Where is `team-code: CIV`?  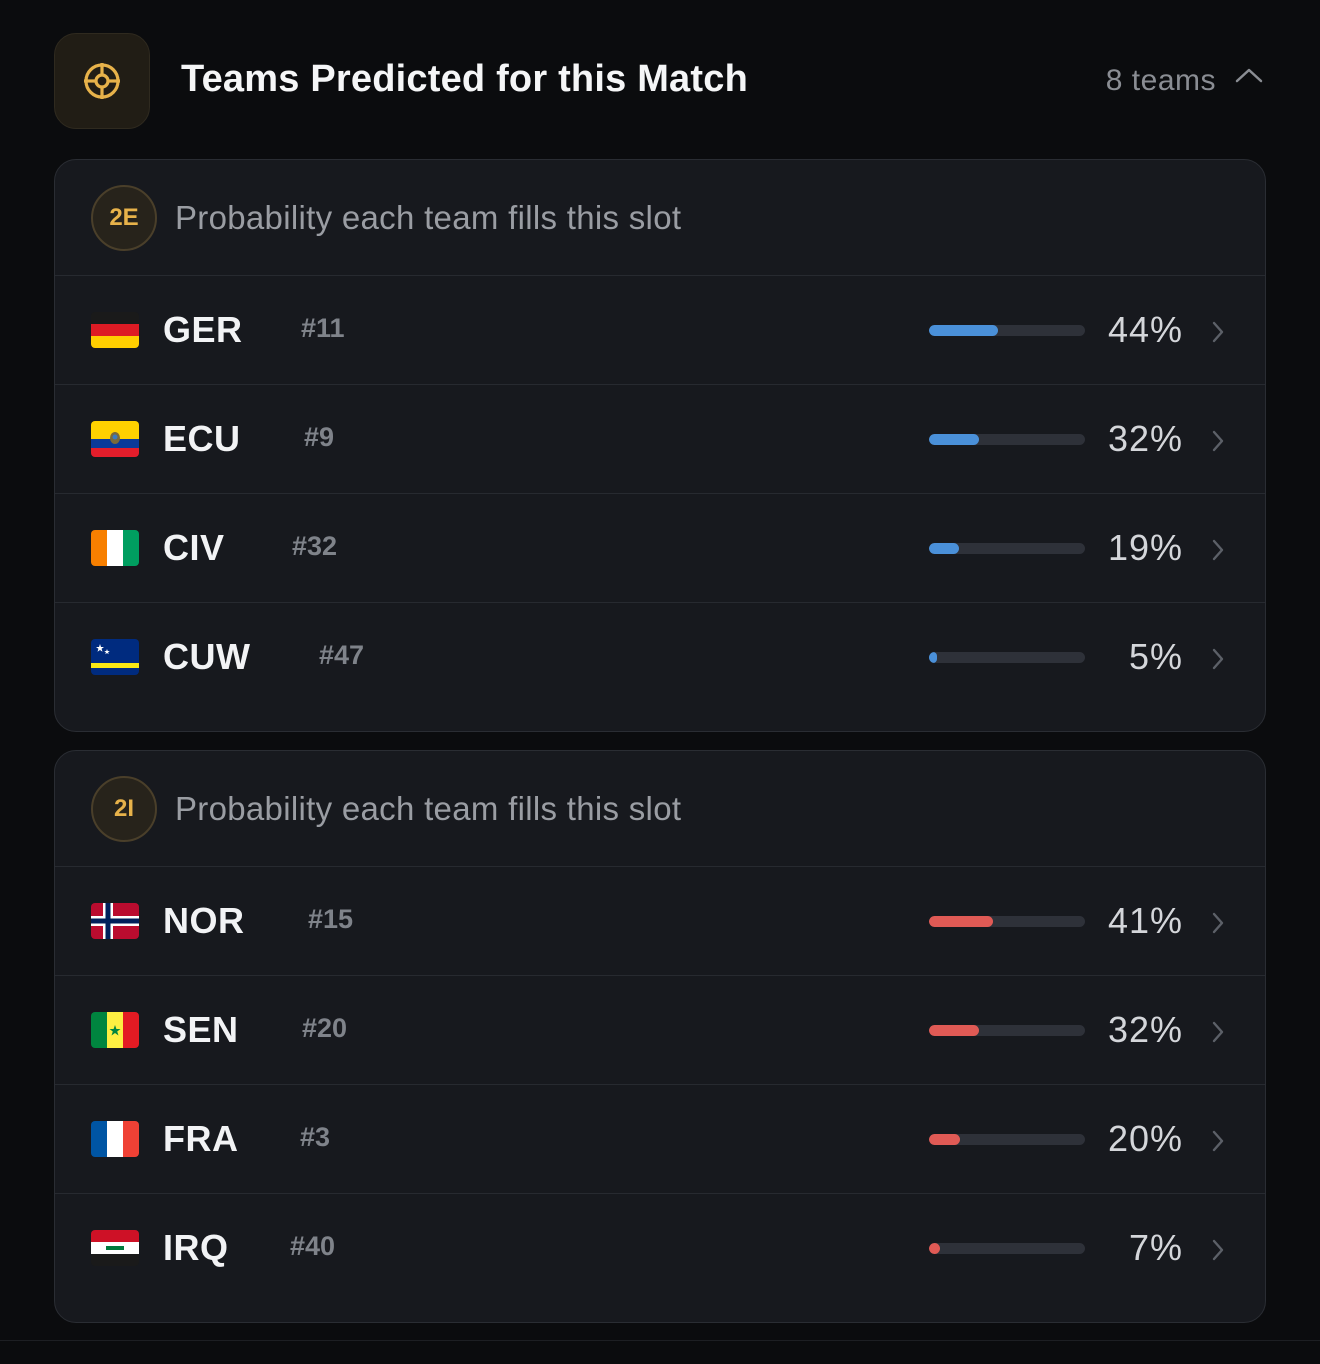 team-code: CIV is located at coordinates (194, 547).